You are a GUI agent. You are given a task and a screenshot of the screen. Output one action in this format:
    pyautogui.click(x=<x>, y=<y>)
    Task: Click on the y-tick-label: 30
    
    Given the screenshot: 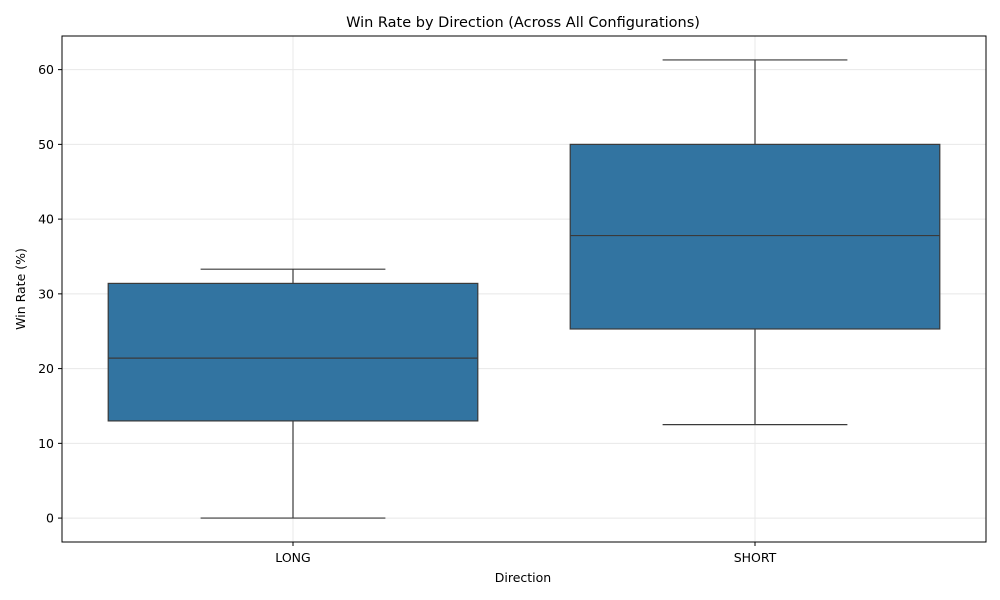 What is the action you would take?
    pyautogui.click(x=46, y=293)
    